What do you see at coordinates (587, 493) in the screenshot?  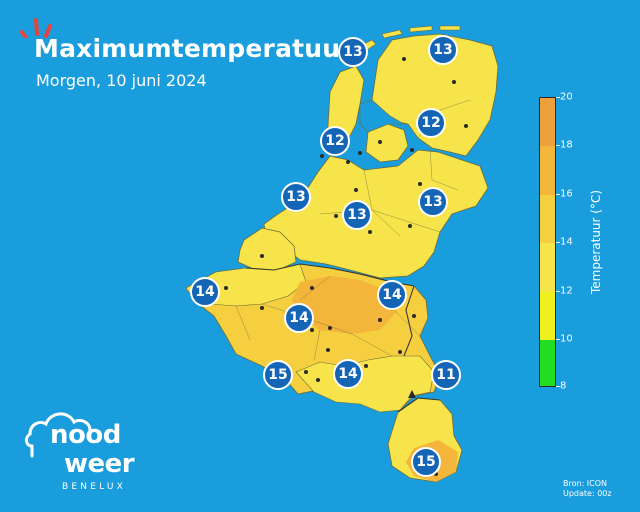 I see `update-label: Update: 00z` at bounding box center [587, 493].